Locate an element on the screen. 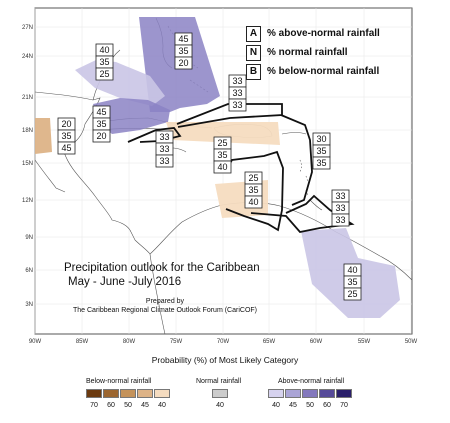  zone-outline-trinidad is located at coordinates (302, 213).